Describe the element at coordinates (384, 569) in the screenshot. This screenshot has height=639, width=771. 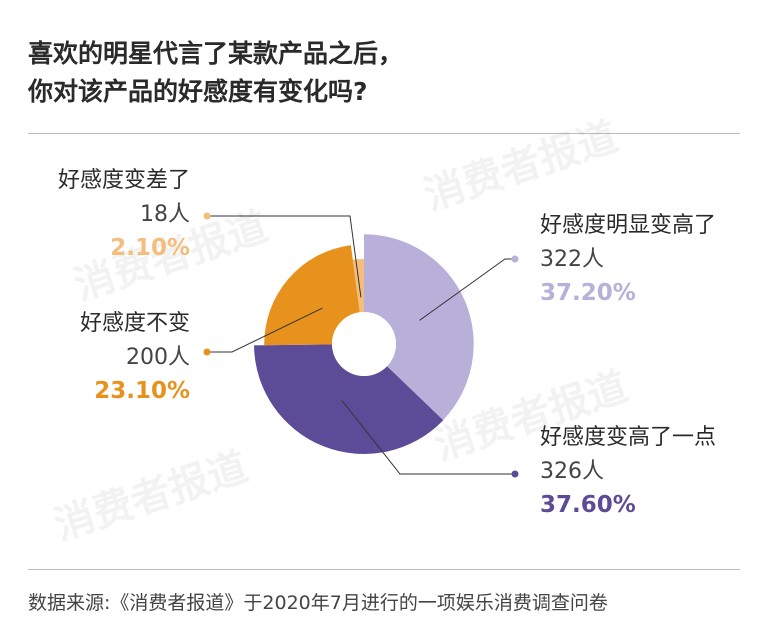
I see `bottom-divider` at that location.